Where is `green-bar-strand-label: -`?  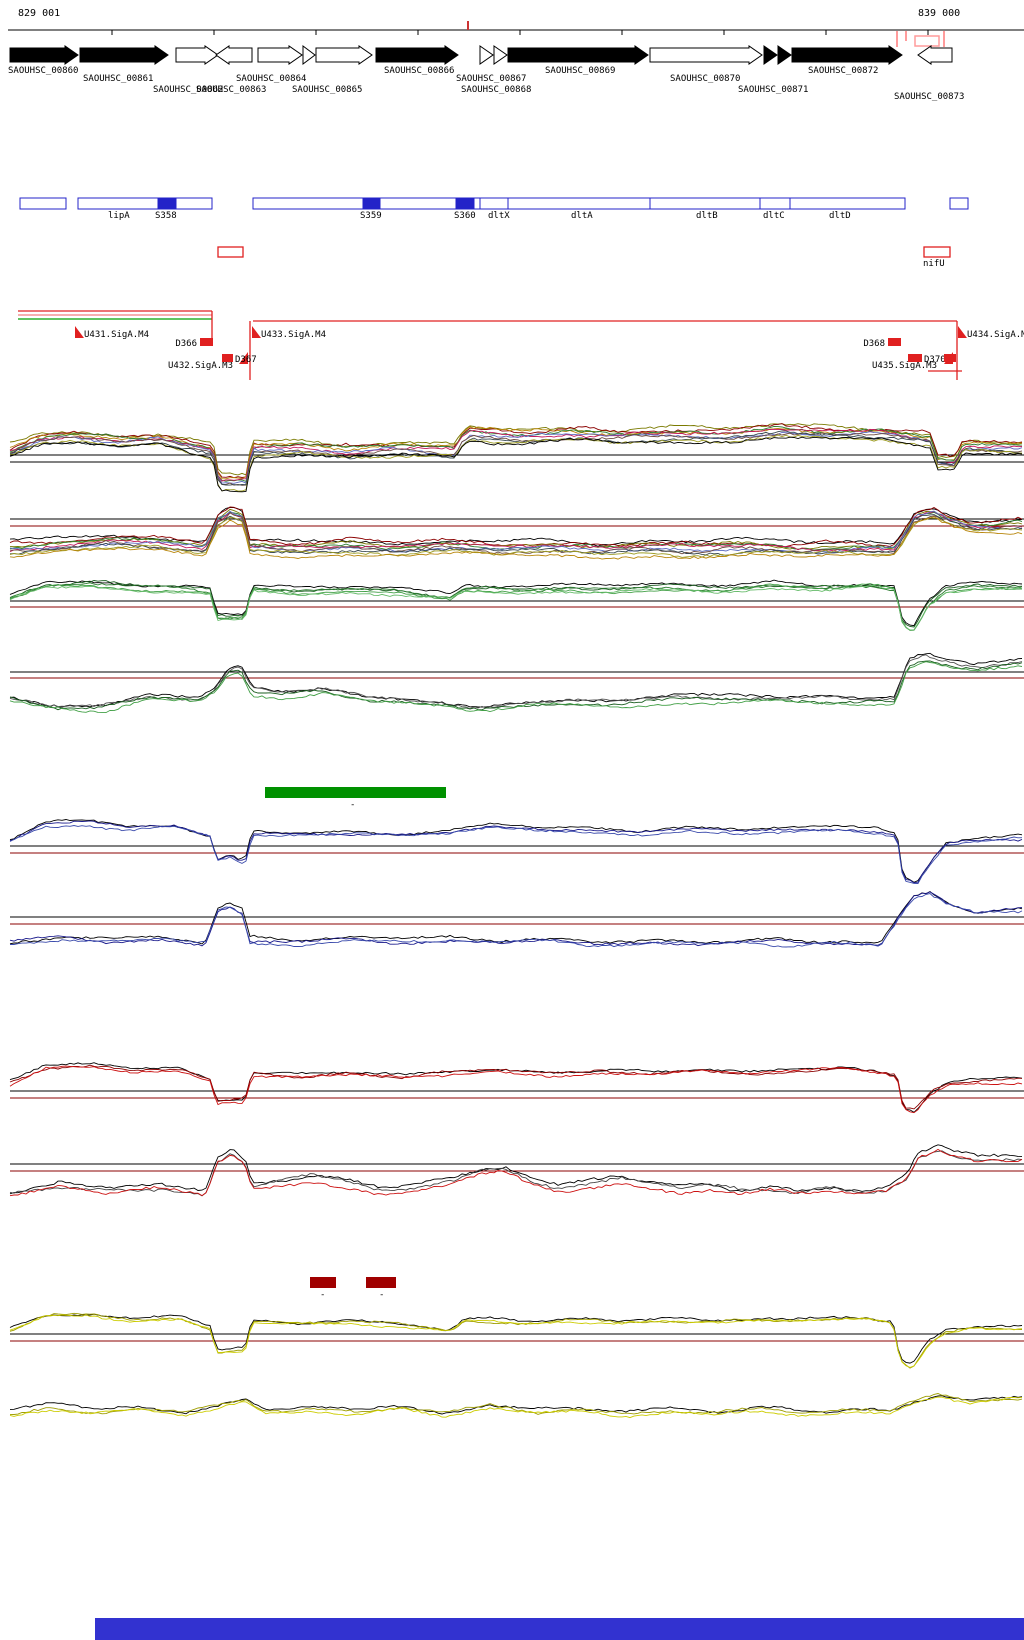 green-bar-strand-label: - is located at coordinates (352, 805).